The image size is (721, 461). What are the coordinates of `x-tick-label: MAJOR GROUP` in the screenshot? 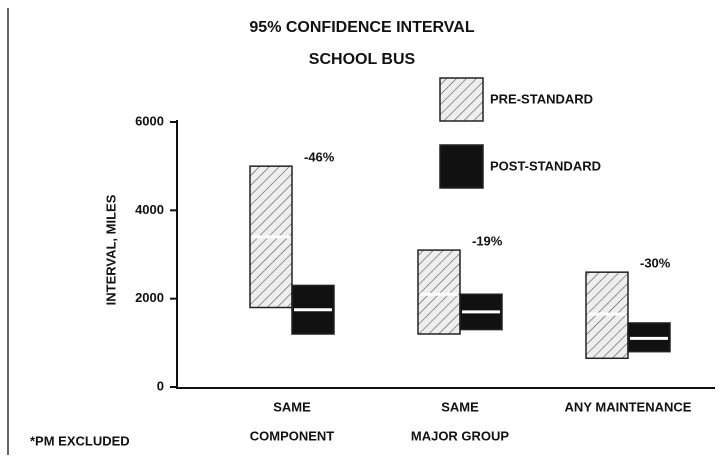 It's located at (460, 435).